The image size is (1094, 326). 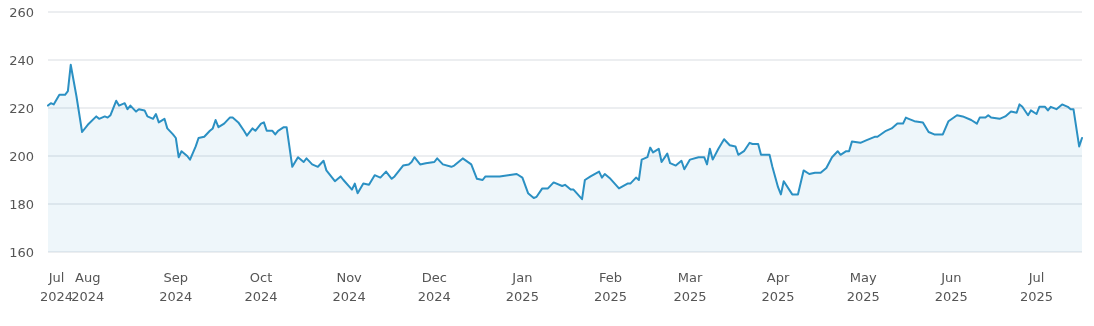 What do you see at coordinates (434, 287) in the screenshot?
I see `x-tick-label: Dec 2024` at bounding box center [434, 287].